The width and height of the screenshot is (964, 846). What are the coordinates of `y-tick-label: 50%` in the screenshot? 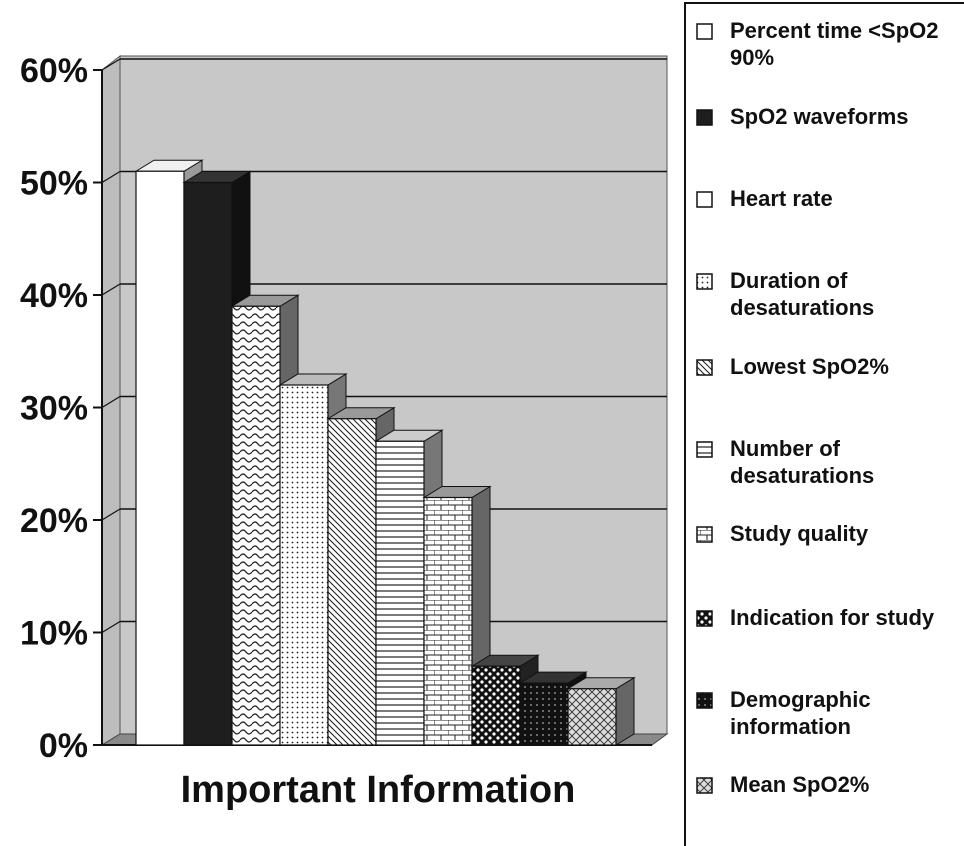 It's located at (54, 184).